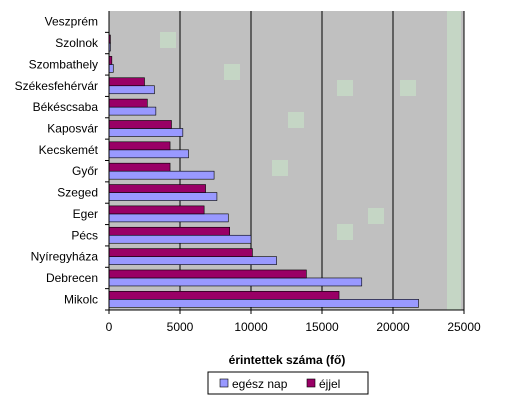 This screenshot has height=400, width=516. What do you see at coordinates (77, 43) in the screenshot?
I see `category-label: Szolnok` at bounding box center [77, 43].